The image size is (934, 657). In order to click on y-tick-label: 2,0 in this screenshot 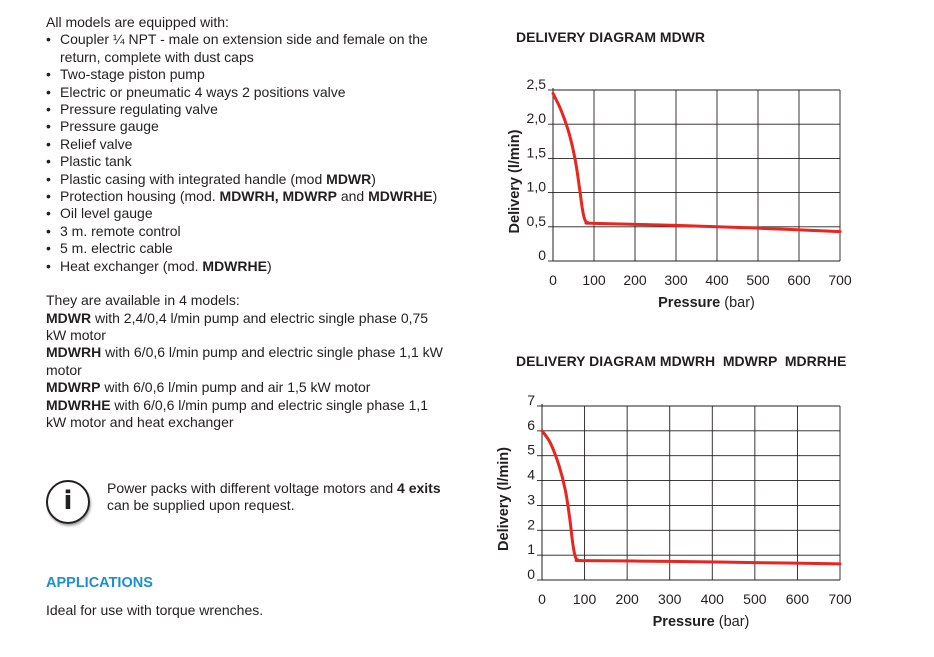, I will do `click(537, 118)`.